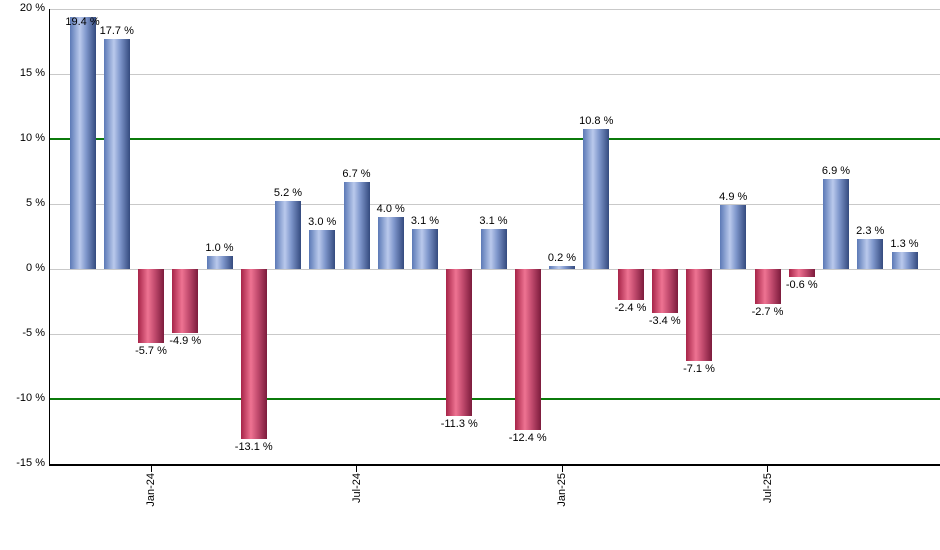  What do you see at coordinates (116, 30) in the screenshot?
I see `bar-value-label: 17.7 %` at bounding box center [116, 30].